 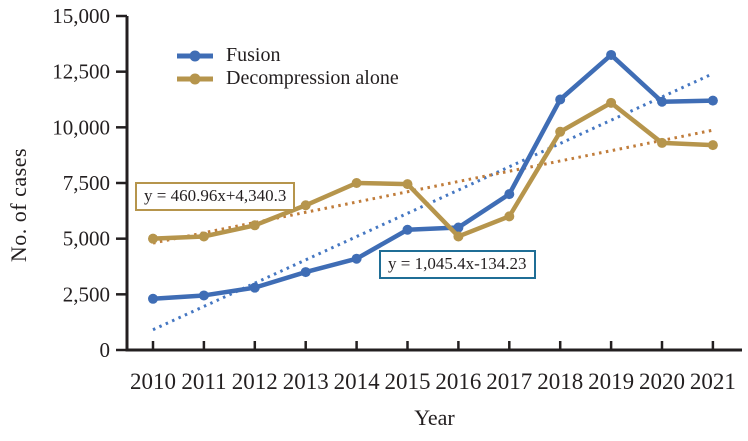 I want to click on fusion-series-marker-icon, so click(x=195, y=55).